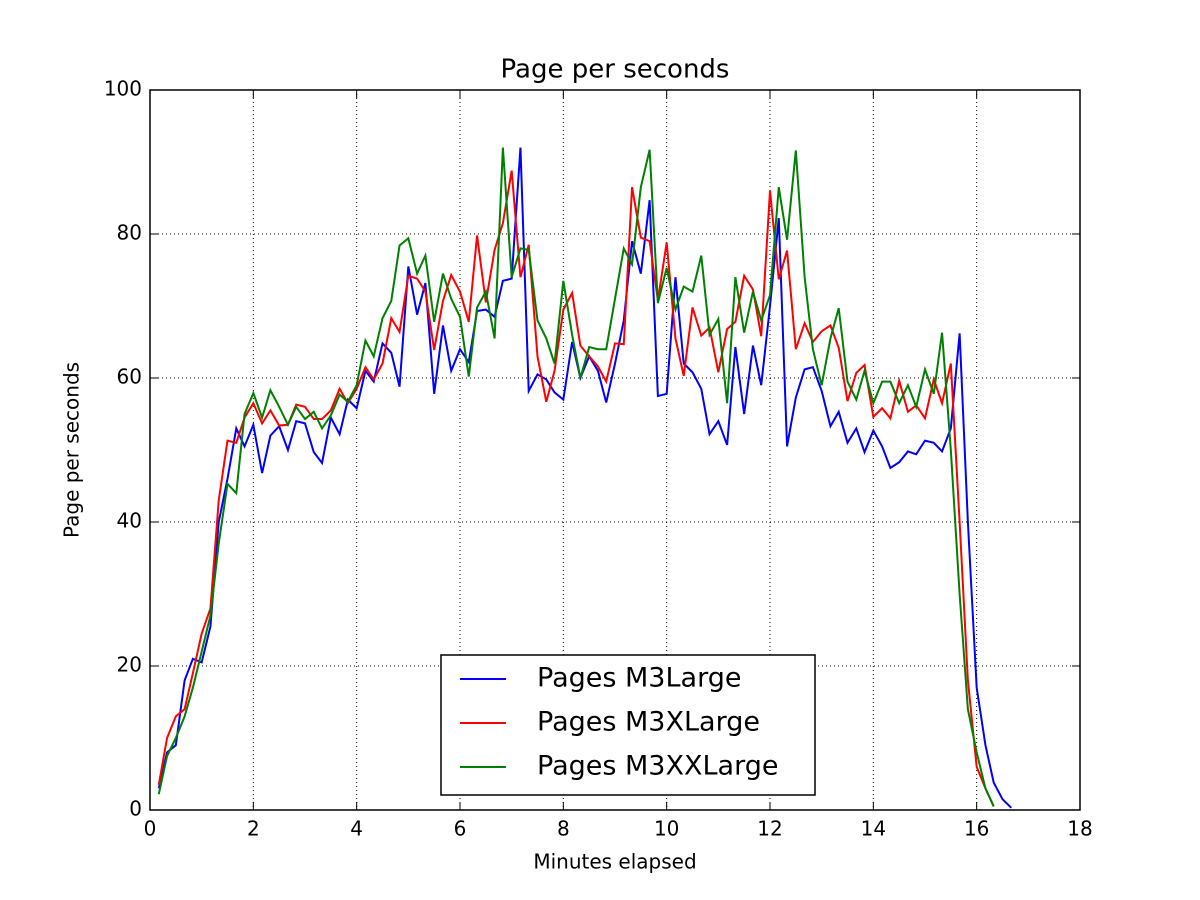  Describe the element at coordinates (123, 89) in the screenshot. I see `y-tick-label: 100` at that location.